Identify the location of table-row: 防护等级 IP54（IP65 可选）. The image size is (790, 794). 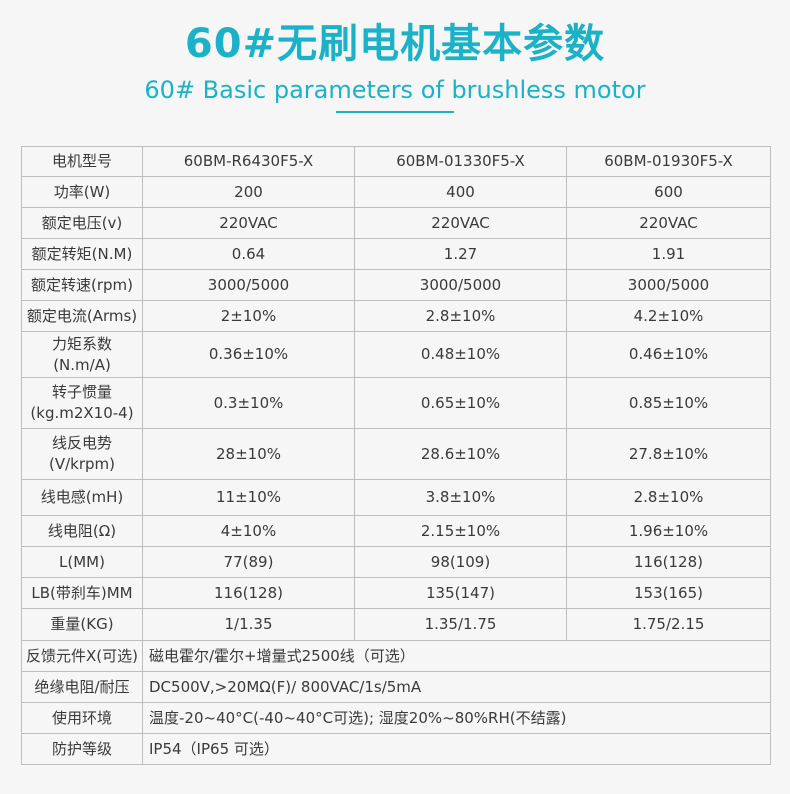
(396, 749).